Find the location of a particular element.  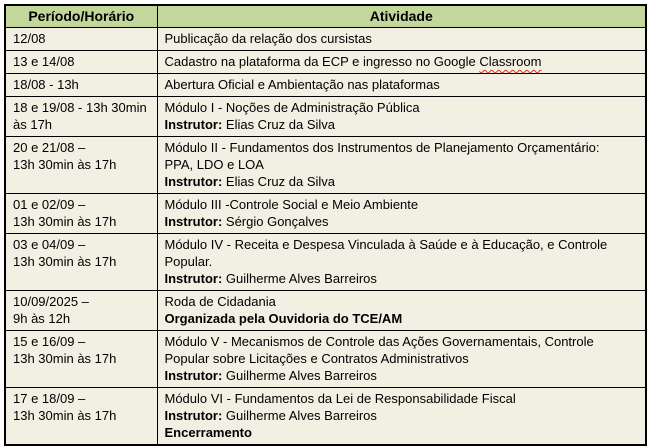

periodo-line: 9h às 12h is located at coordinates (42, 318).